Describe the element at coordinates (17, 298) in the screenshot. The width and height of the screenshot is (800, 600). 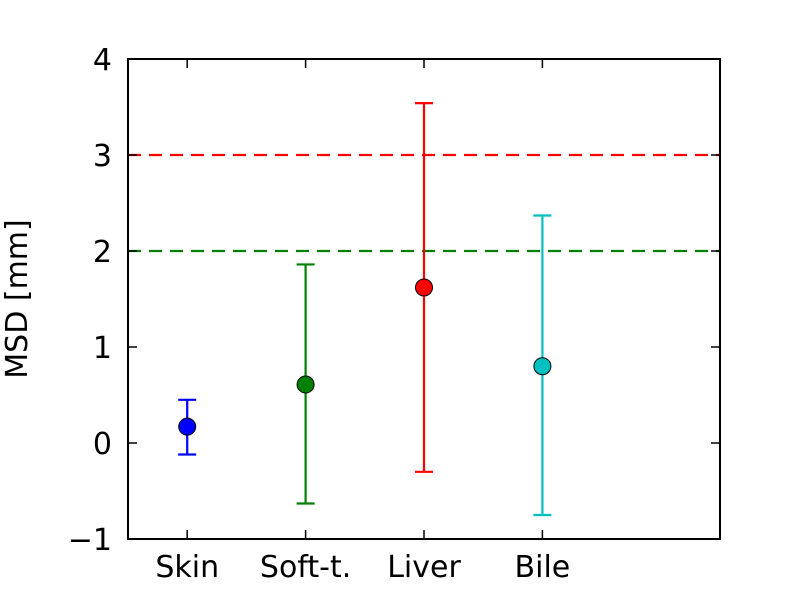
I see `y-axis-label: MSD [mm]` at that location.